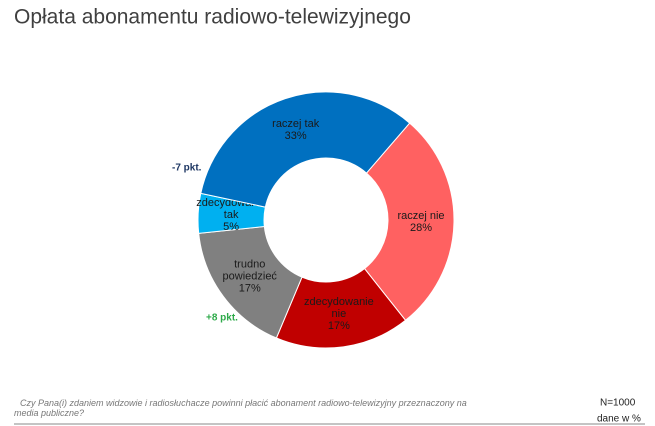 The height and width of the screenshot is (426, 655). What do you see at coordinates (296, 124) in the screenshot?
I see `slice-label: raczej tak` at bounding box center [296, 124].